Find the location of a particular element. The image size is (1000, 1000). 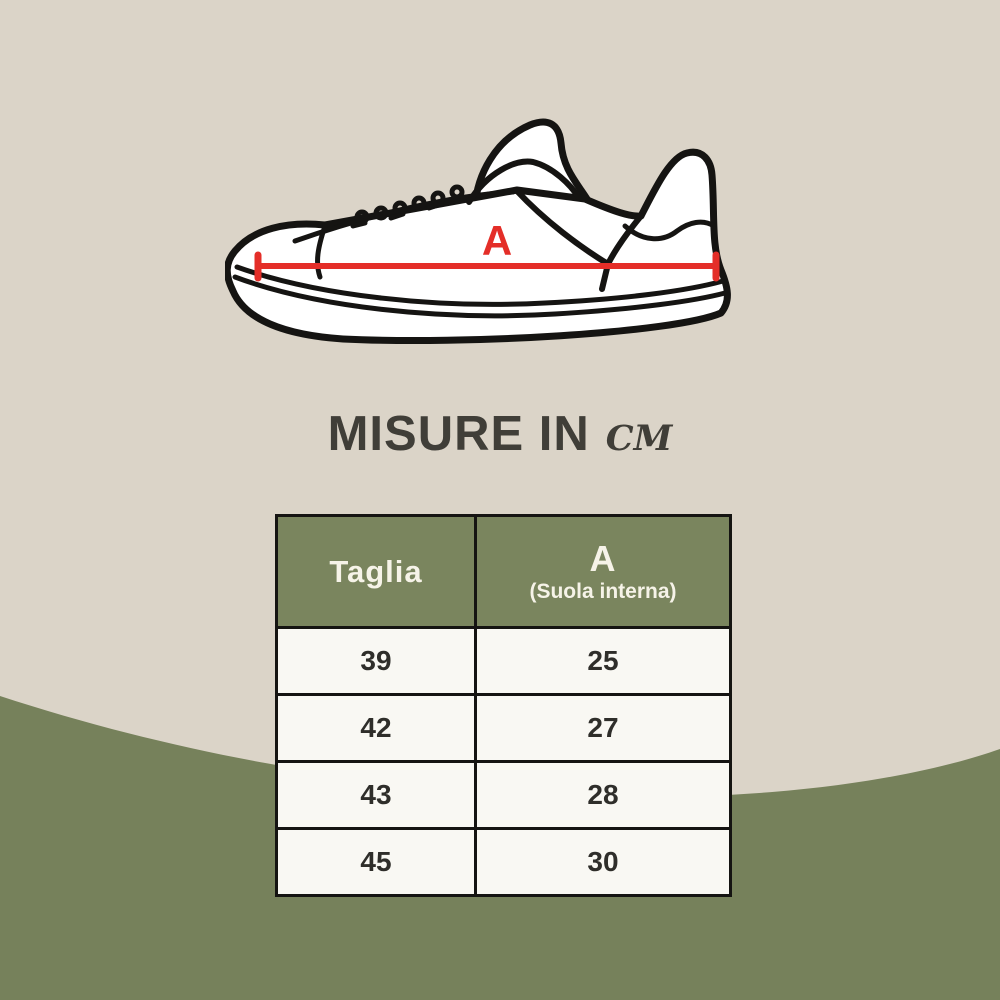

cell-a: 28 is located at coordinates (603, 795).